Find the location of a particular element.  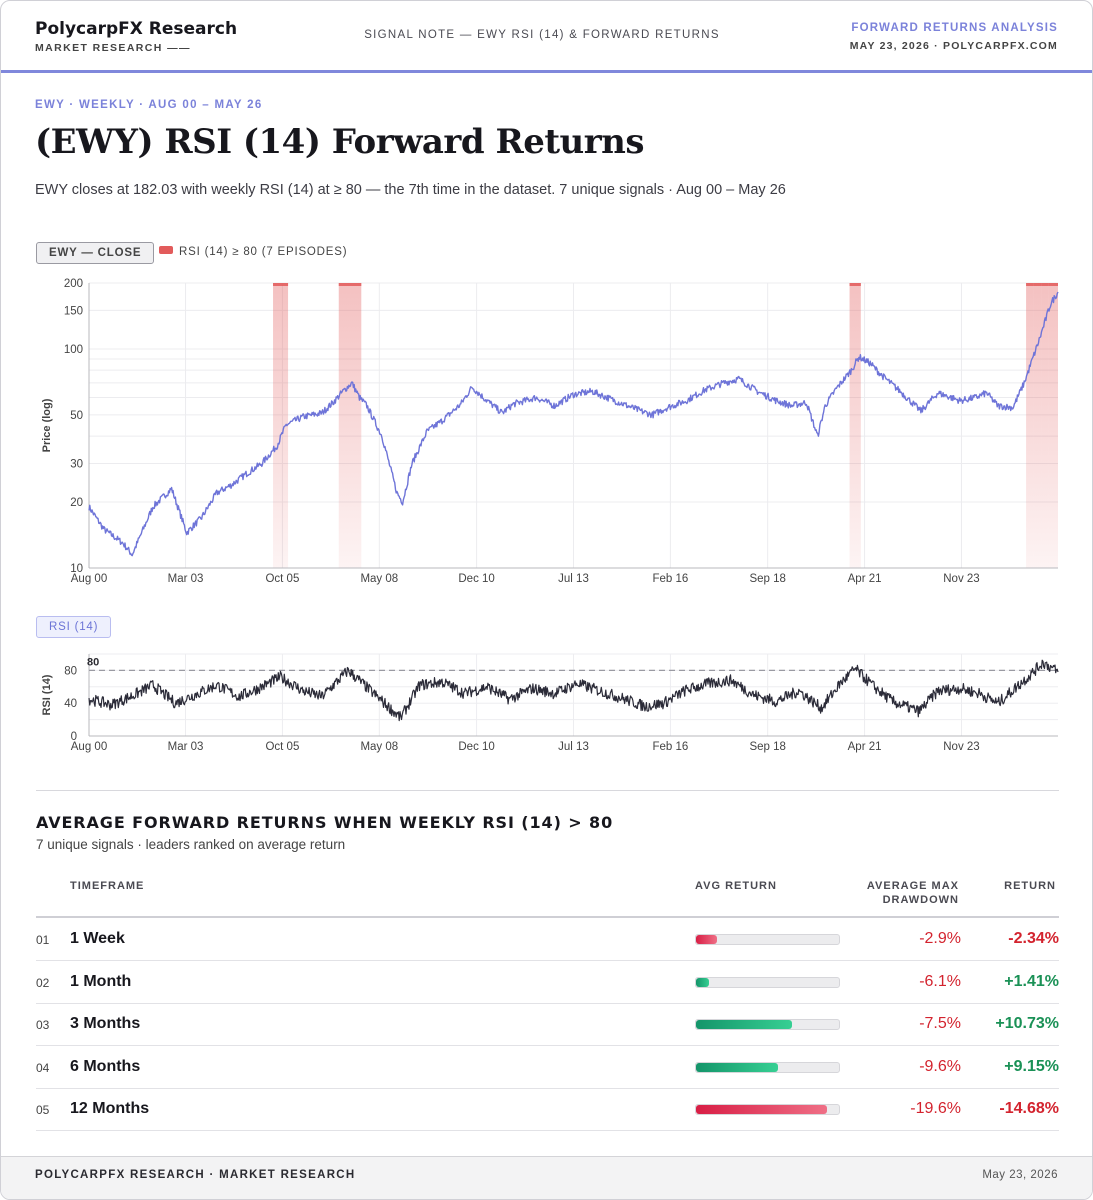

brand-name: PolycarpFX Research is located at coordinates (136, 29).